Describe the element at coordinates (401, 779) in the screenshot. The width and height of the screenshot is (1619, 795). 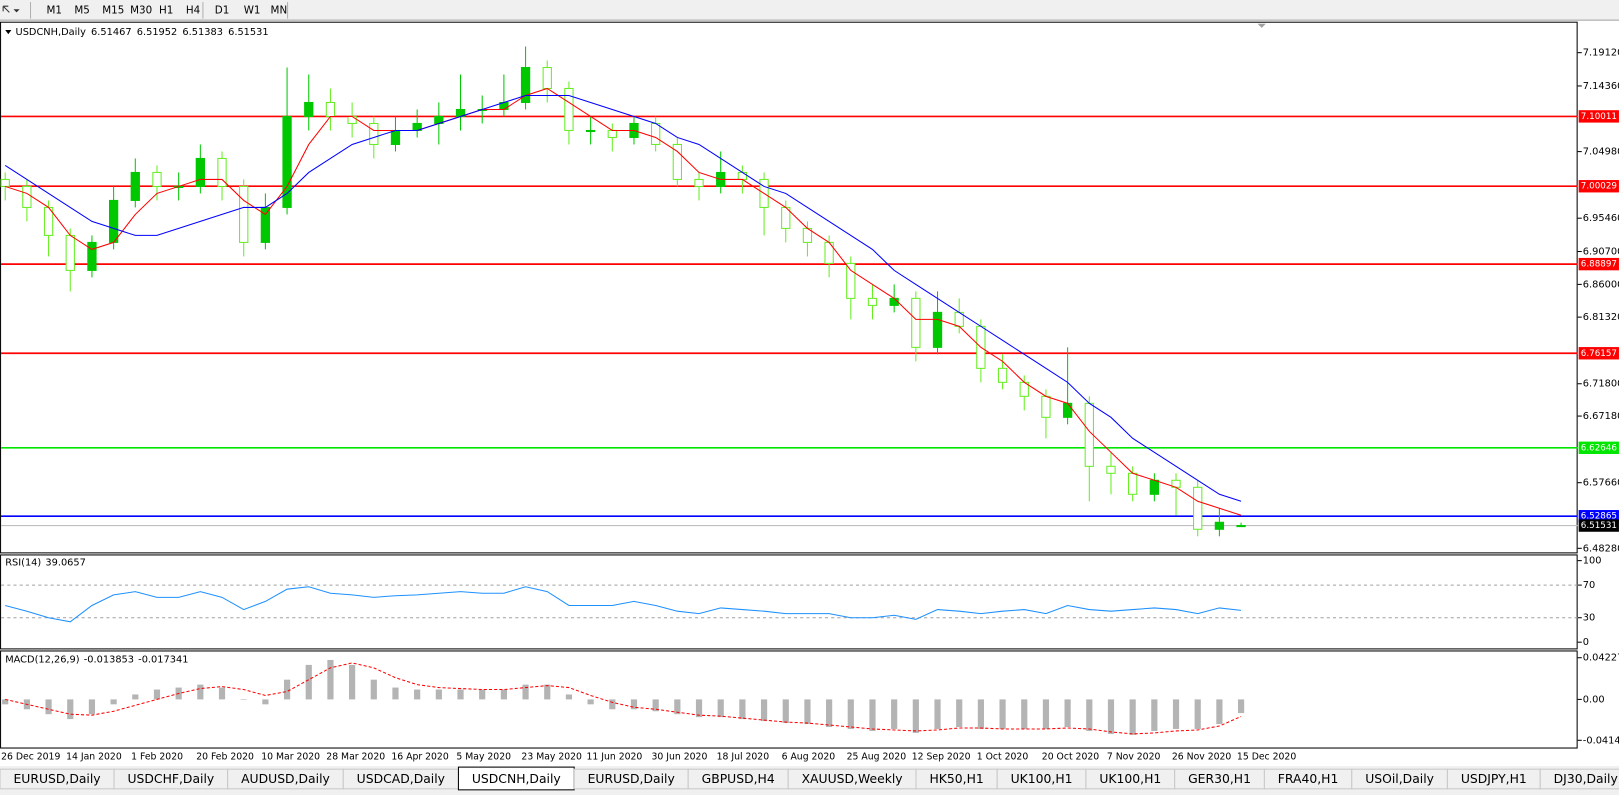
I see `tab-label: USDCAD,Daily` at that location.